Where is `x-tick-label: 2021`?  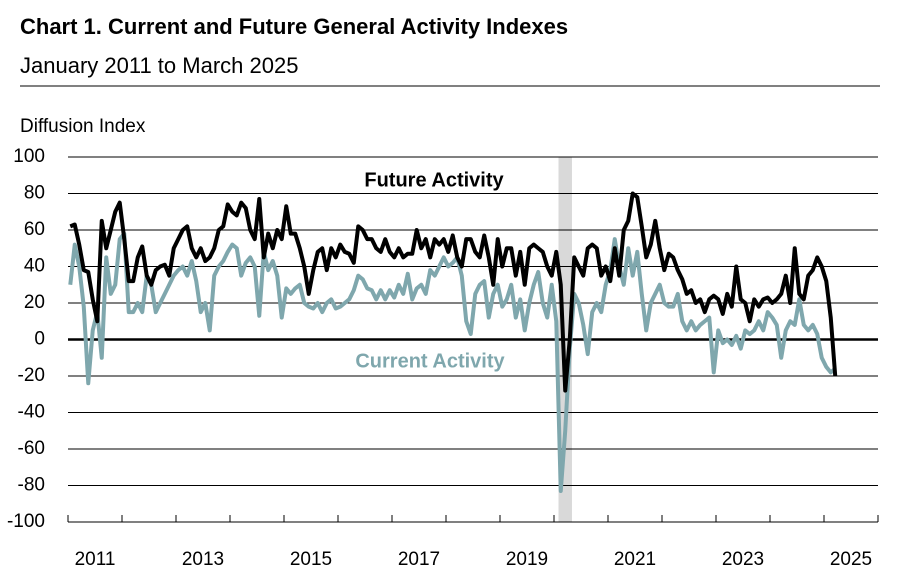
x-tick-label: 2021 is located at coordinates (635, 559).